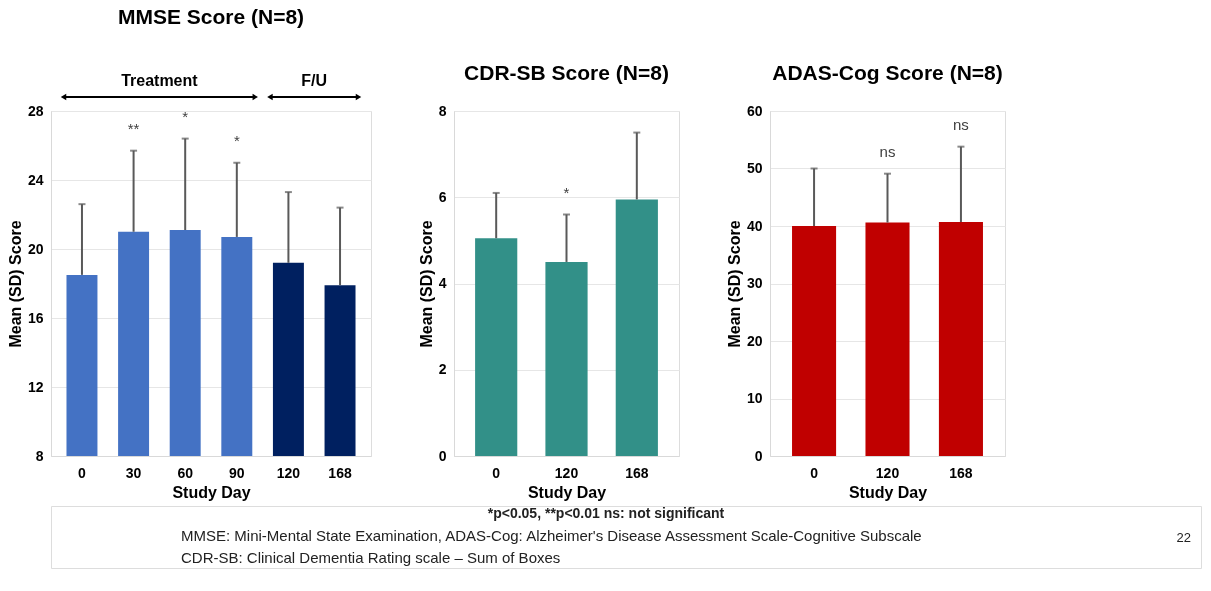 This screenshot has height=591, width=1211. What do you see at coordinates (35, 110) in the screenshot?
I see `y-tick-label: 28` at bounding box center [35, 110].